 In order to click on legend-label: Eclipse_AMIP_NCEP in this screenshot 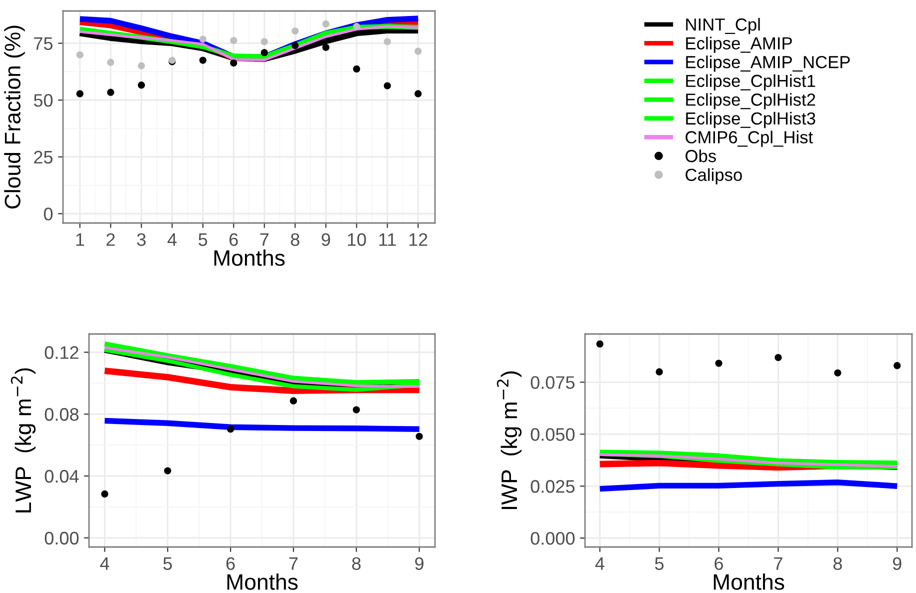, I will do `click(768, 64)`.